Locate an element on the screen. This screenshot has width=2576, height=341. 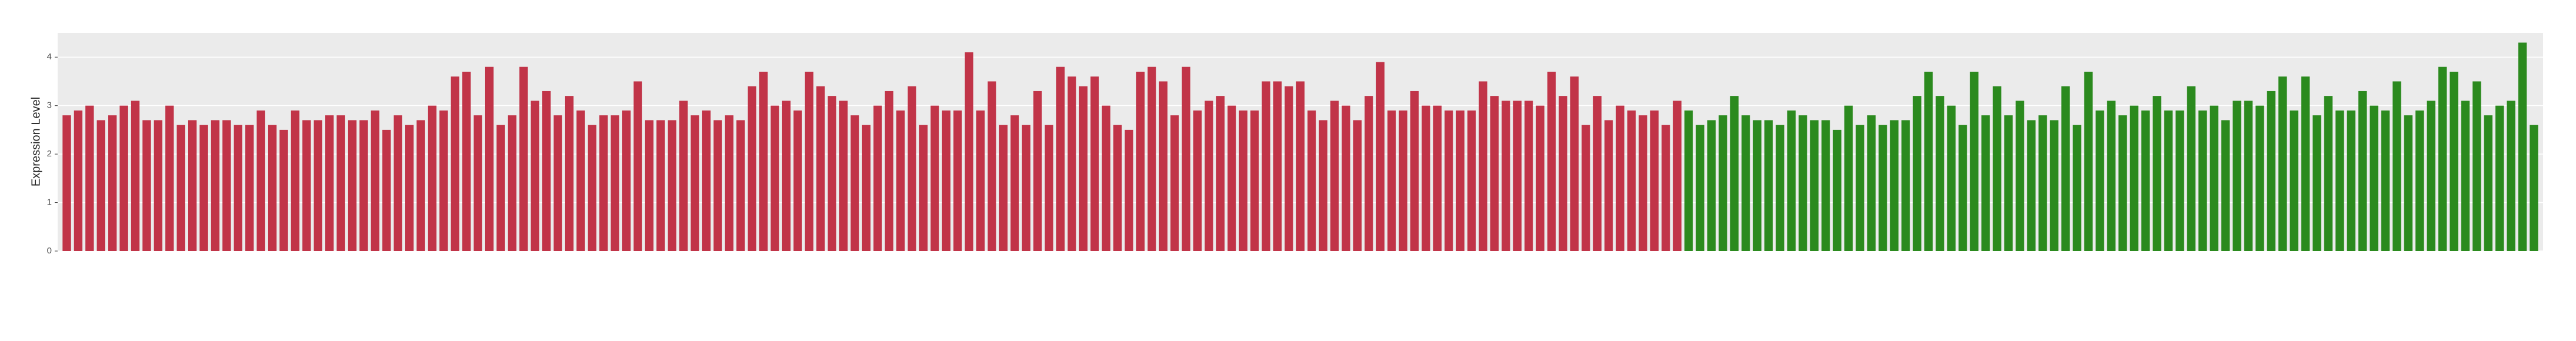
y-tick-label: 4 is located at coordinates (49, 57).